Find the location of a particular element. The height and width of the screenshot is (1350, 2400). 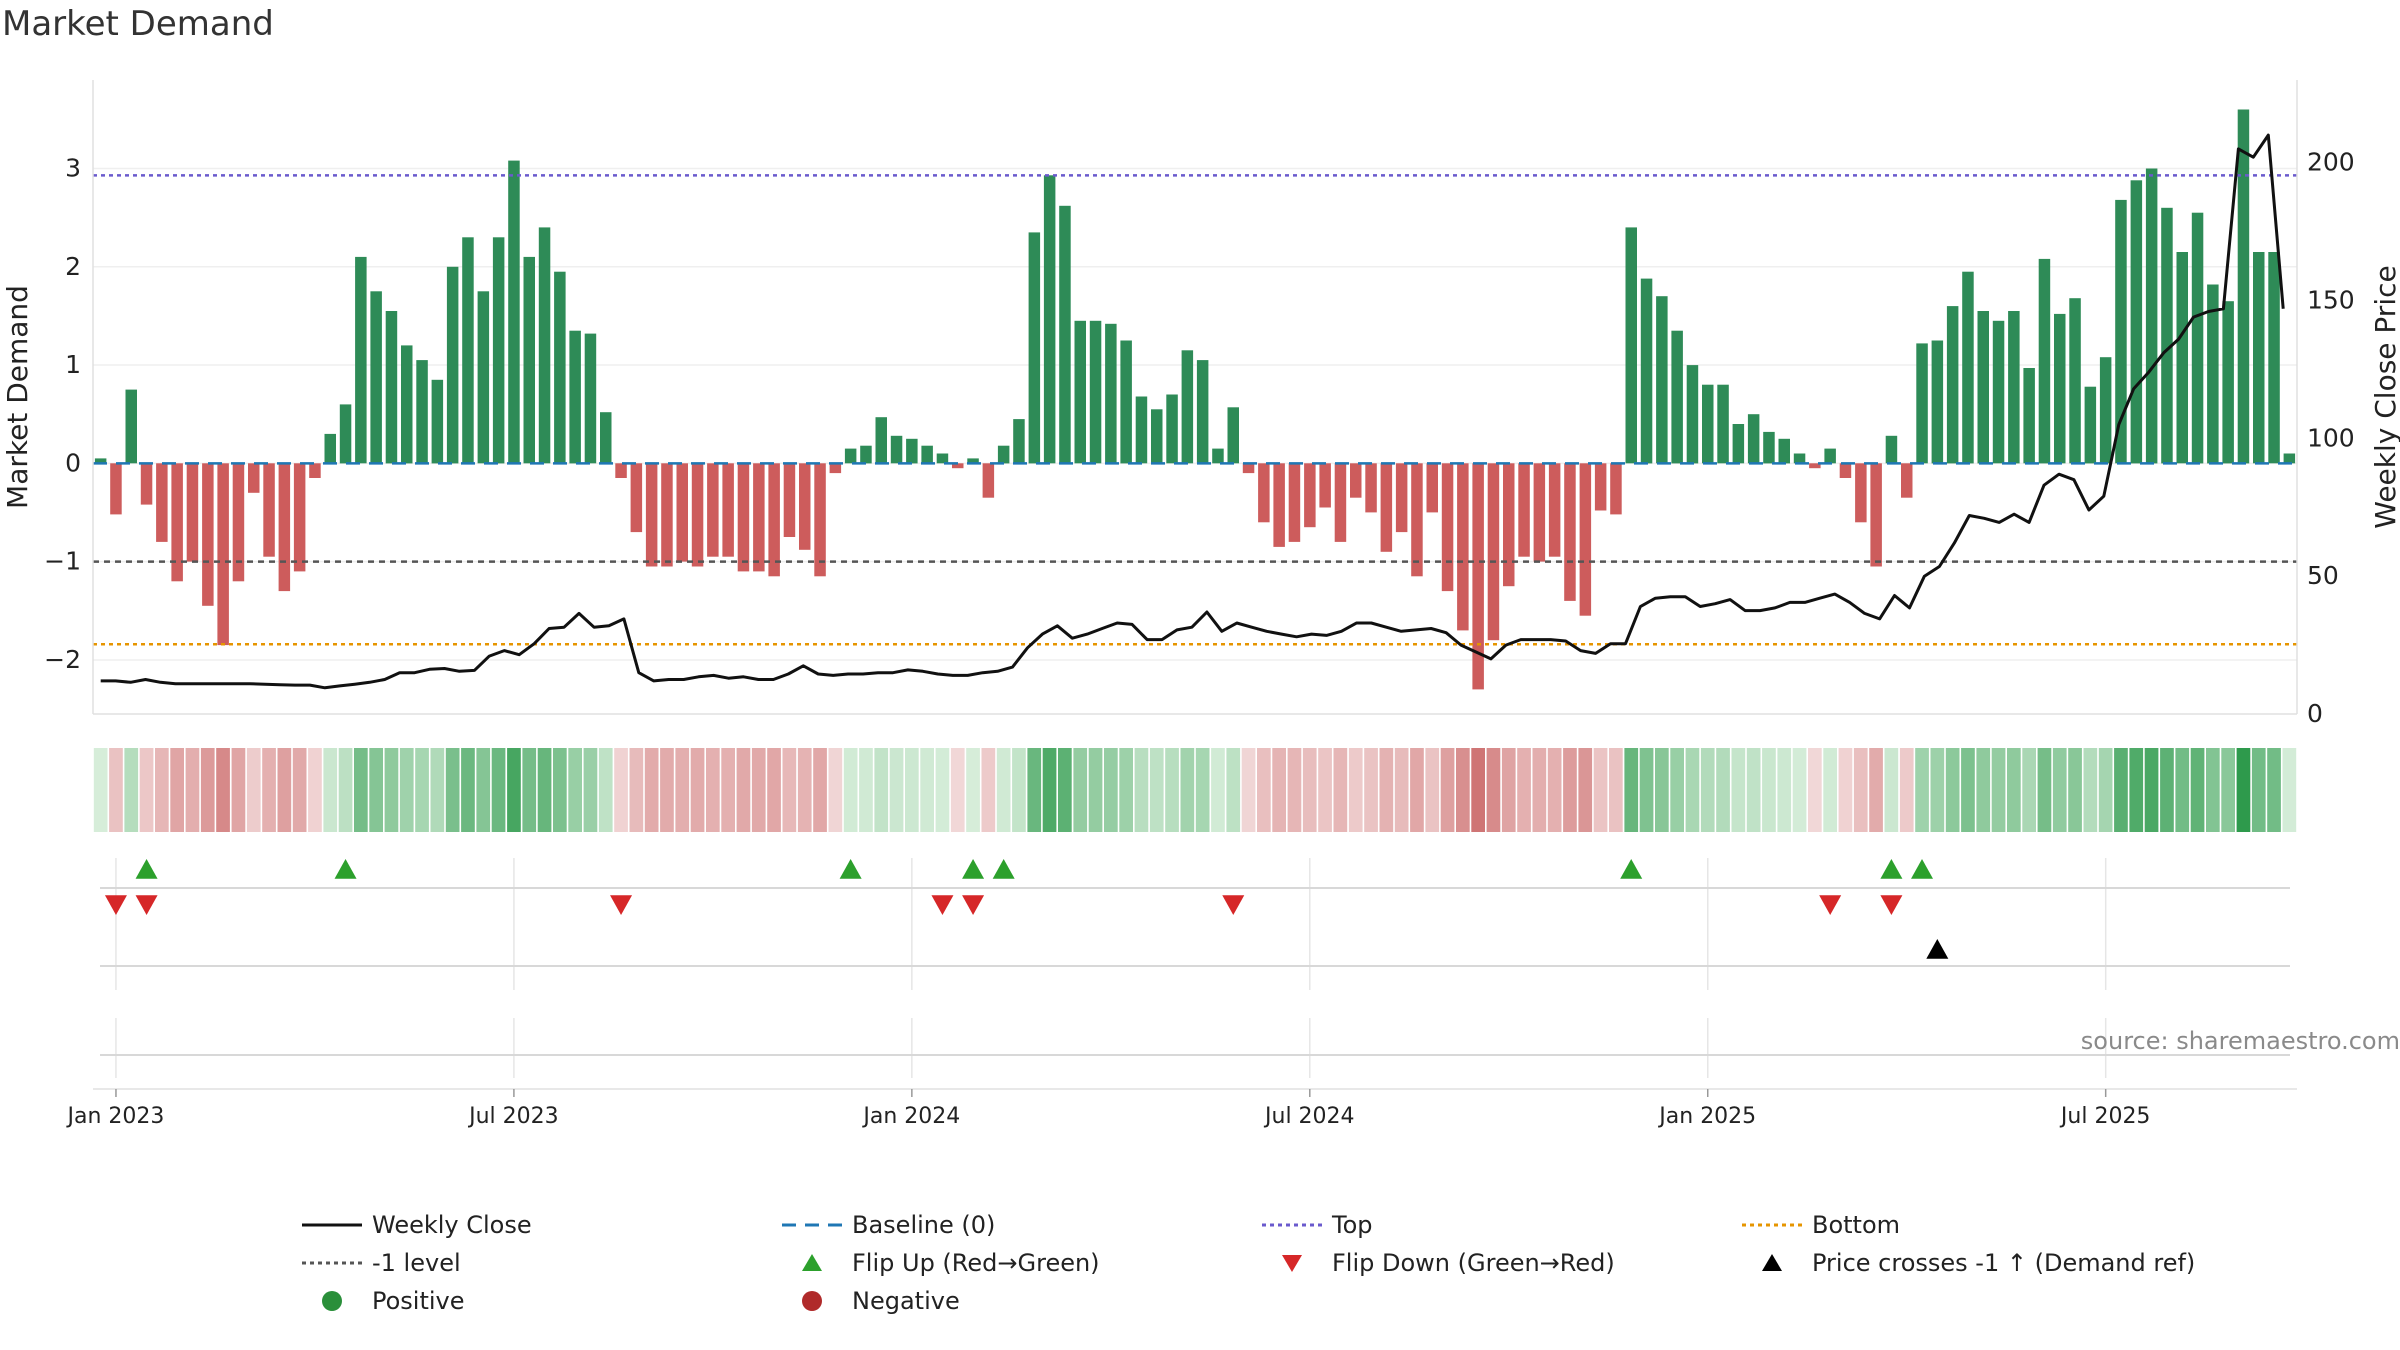

y-tick-label: −1 is located at coordinates (62, 561).